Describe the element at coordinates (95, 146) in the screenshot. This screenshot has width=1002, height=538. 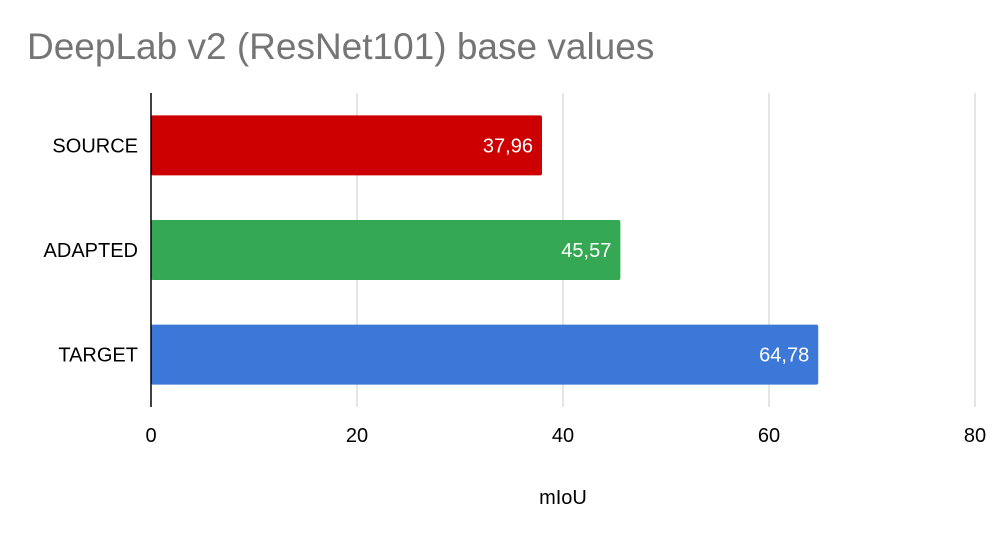
I see `category-label-source: SOURCE` at that location.